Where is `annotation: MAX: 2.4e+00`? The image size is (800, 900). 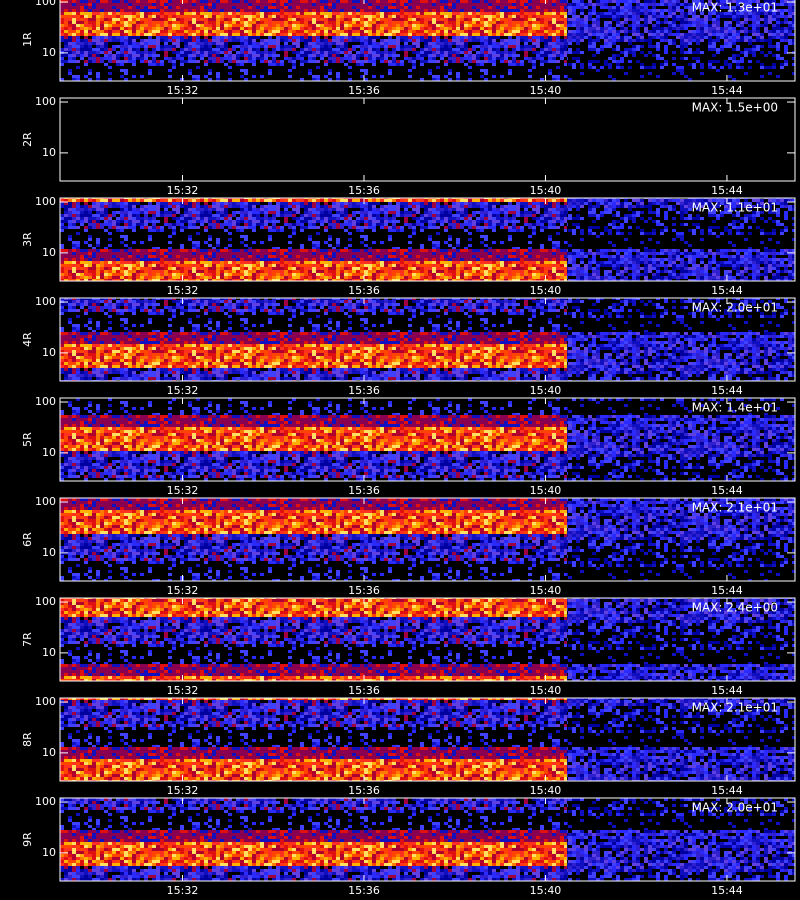
annotation: MAX: 2.4e+00 is located at coordinates (735, 608).